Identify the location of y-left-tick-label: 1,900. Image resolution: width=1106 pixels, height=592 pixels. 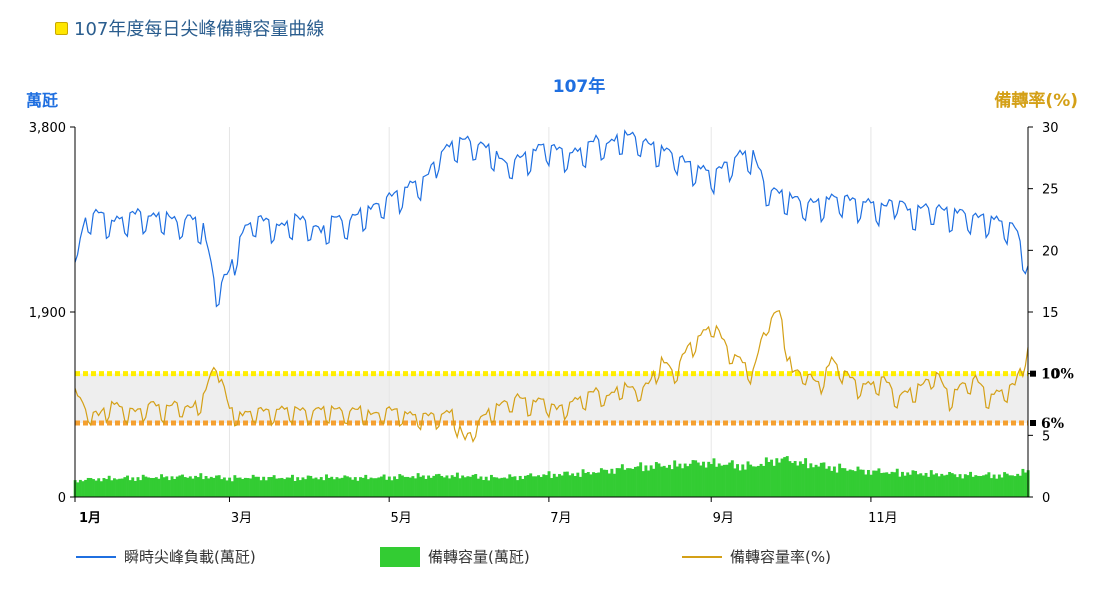
(47, 313).